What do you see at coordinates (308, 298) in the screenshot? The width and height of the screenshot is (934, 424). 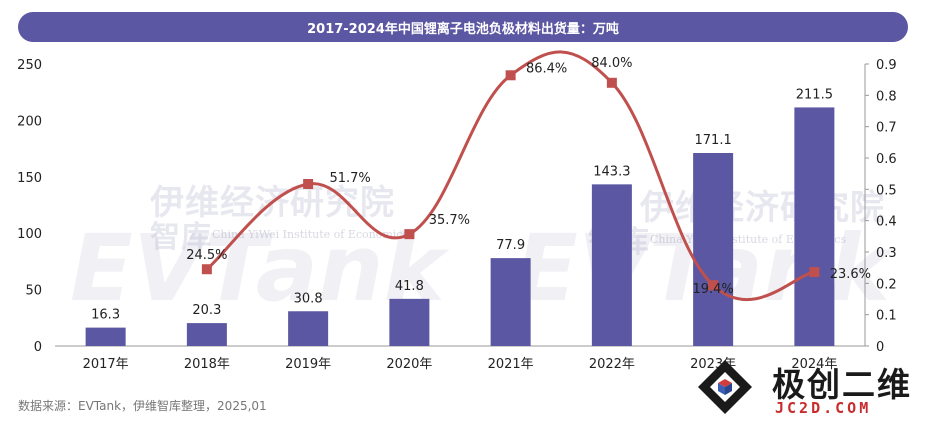 I see `bar-value-label: 30.8` at bounding box center [308, 298].